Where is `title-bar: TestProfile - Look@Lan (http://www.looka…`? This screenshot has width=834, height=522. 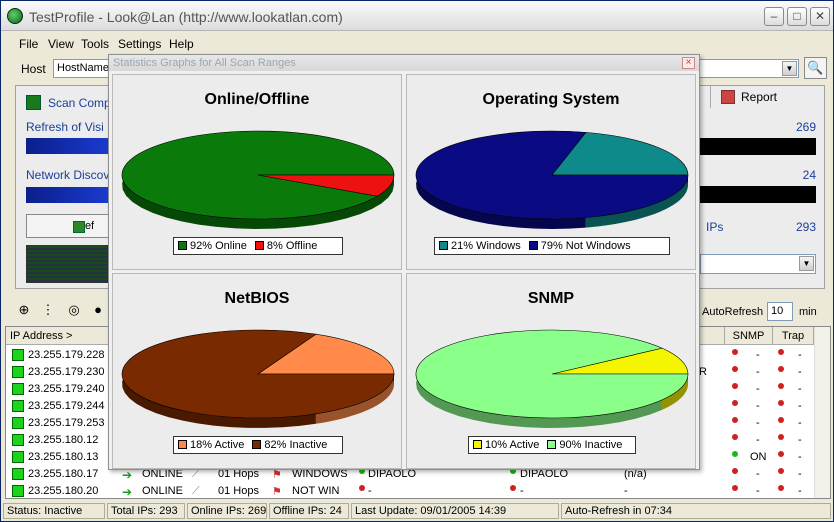 title-bar: TestProfile - Look@Lan (http://www.looka… is located at coordinates (417, 16).